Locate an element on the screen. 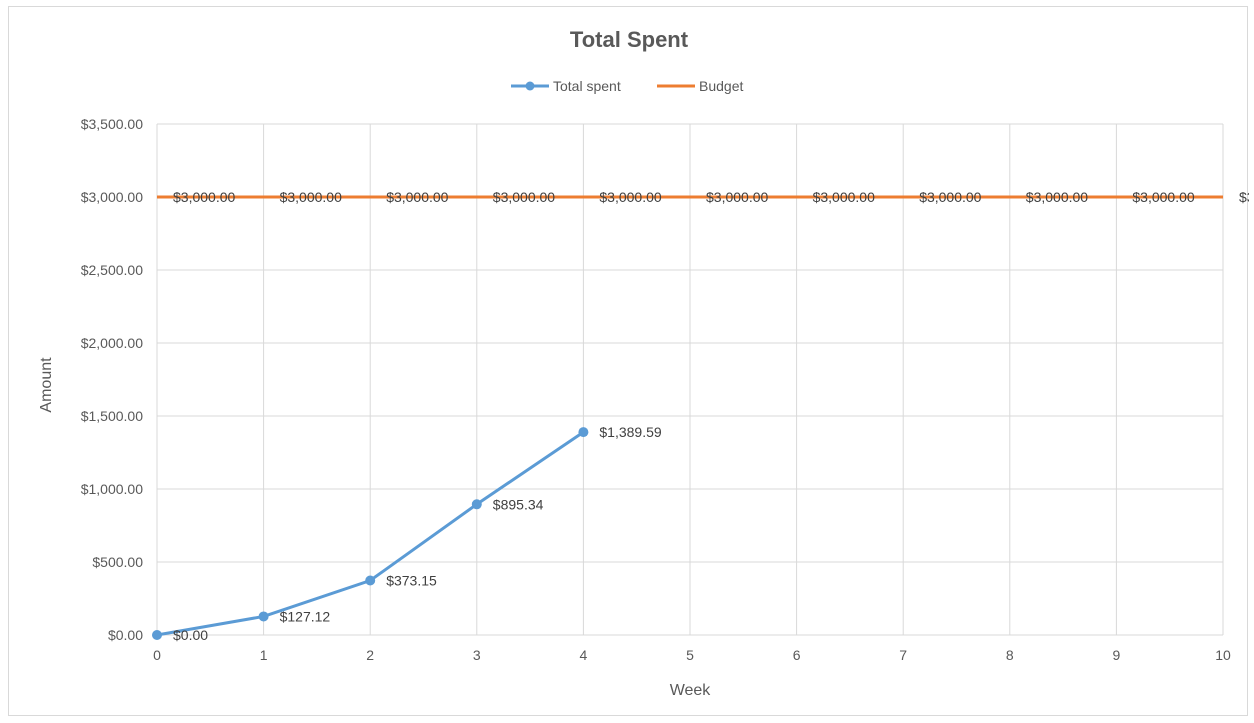 The image size is (1254, 723). x-tick-label: 8 is located at coordinates (1010, 655).